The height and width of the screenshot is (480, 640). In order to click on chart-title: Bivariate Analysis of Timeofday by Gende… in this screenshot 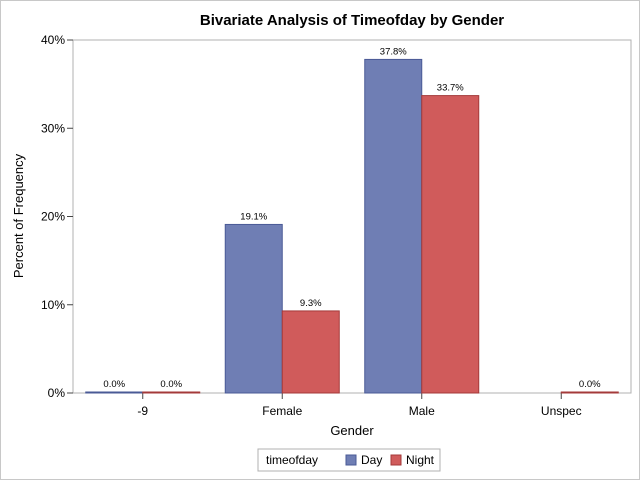, I will do `click(352, 20)`.